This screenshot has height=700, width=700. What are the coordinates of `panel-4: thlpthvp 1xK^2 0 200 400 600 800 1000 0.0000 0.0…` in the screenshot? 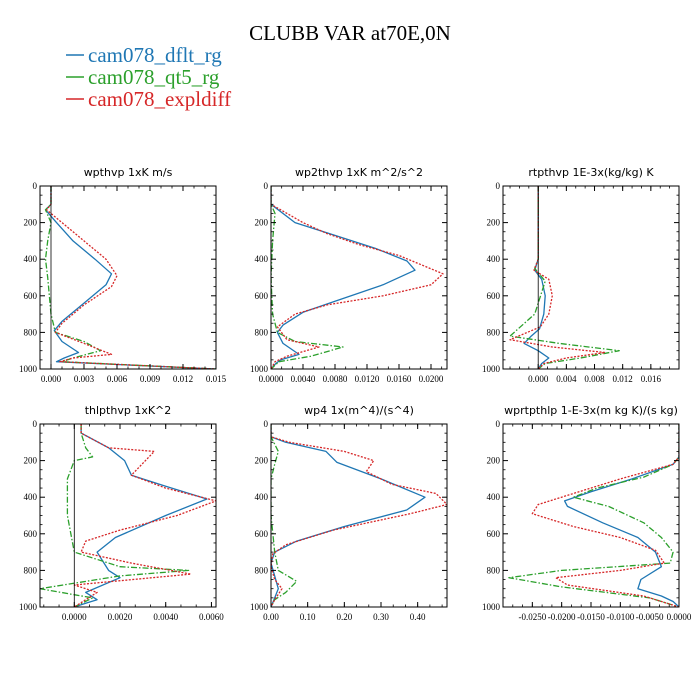 It's located at (121, 513).